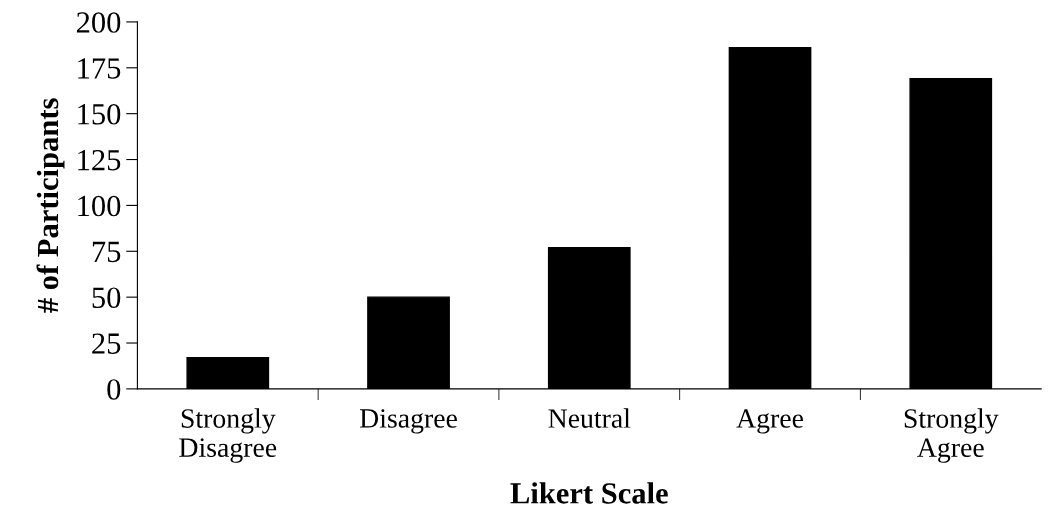  Describe the element at coordinates (589, 493) in the screenshot. I see `x-axis-title: Likert Scale` at that location.